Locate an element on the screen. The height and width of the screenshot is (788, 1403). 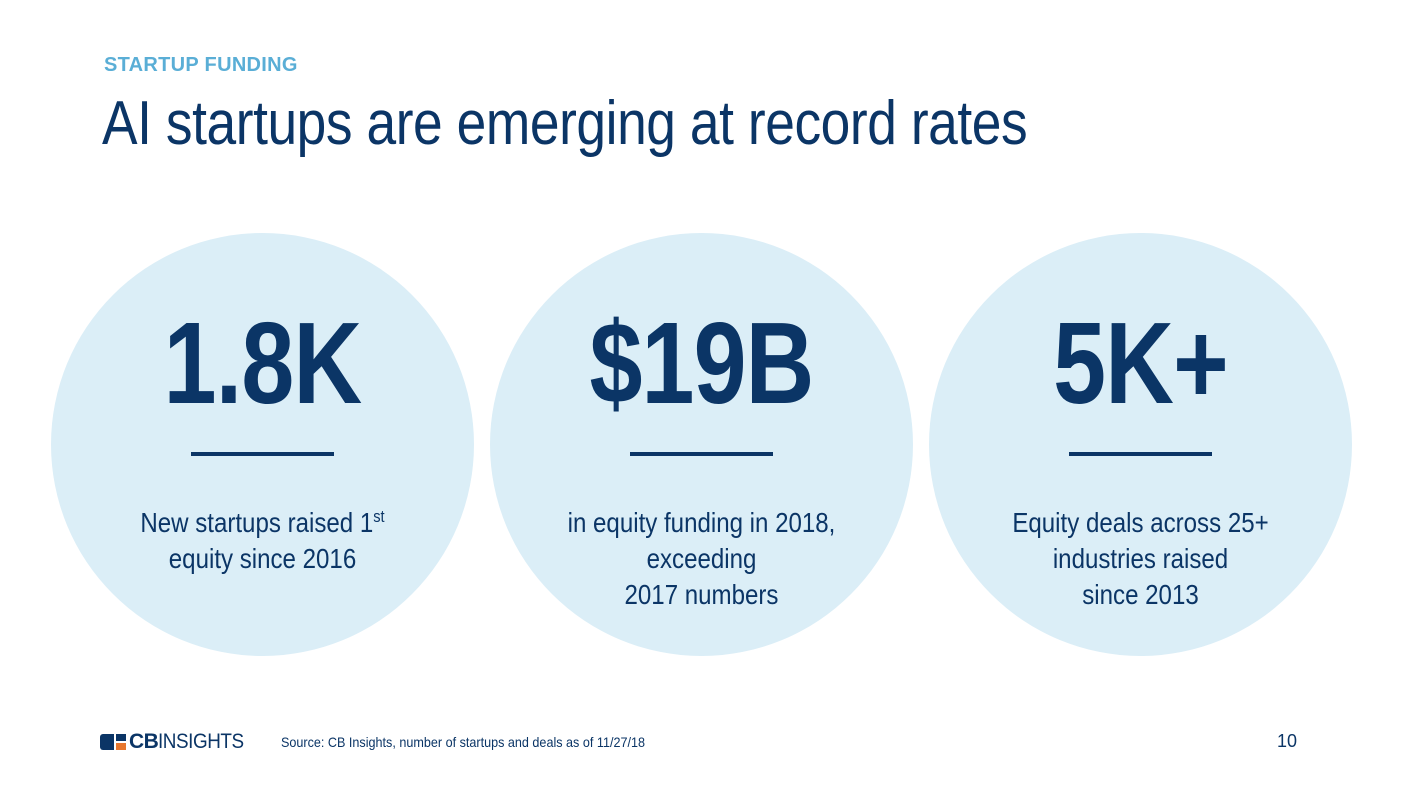
stat-description-text: equity since 2016 is located at coordinates (262, 558).